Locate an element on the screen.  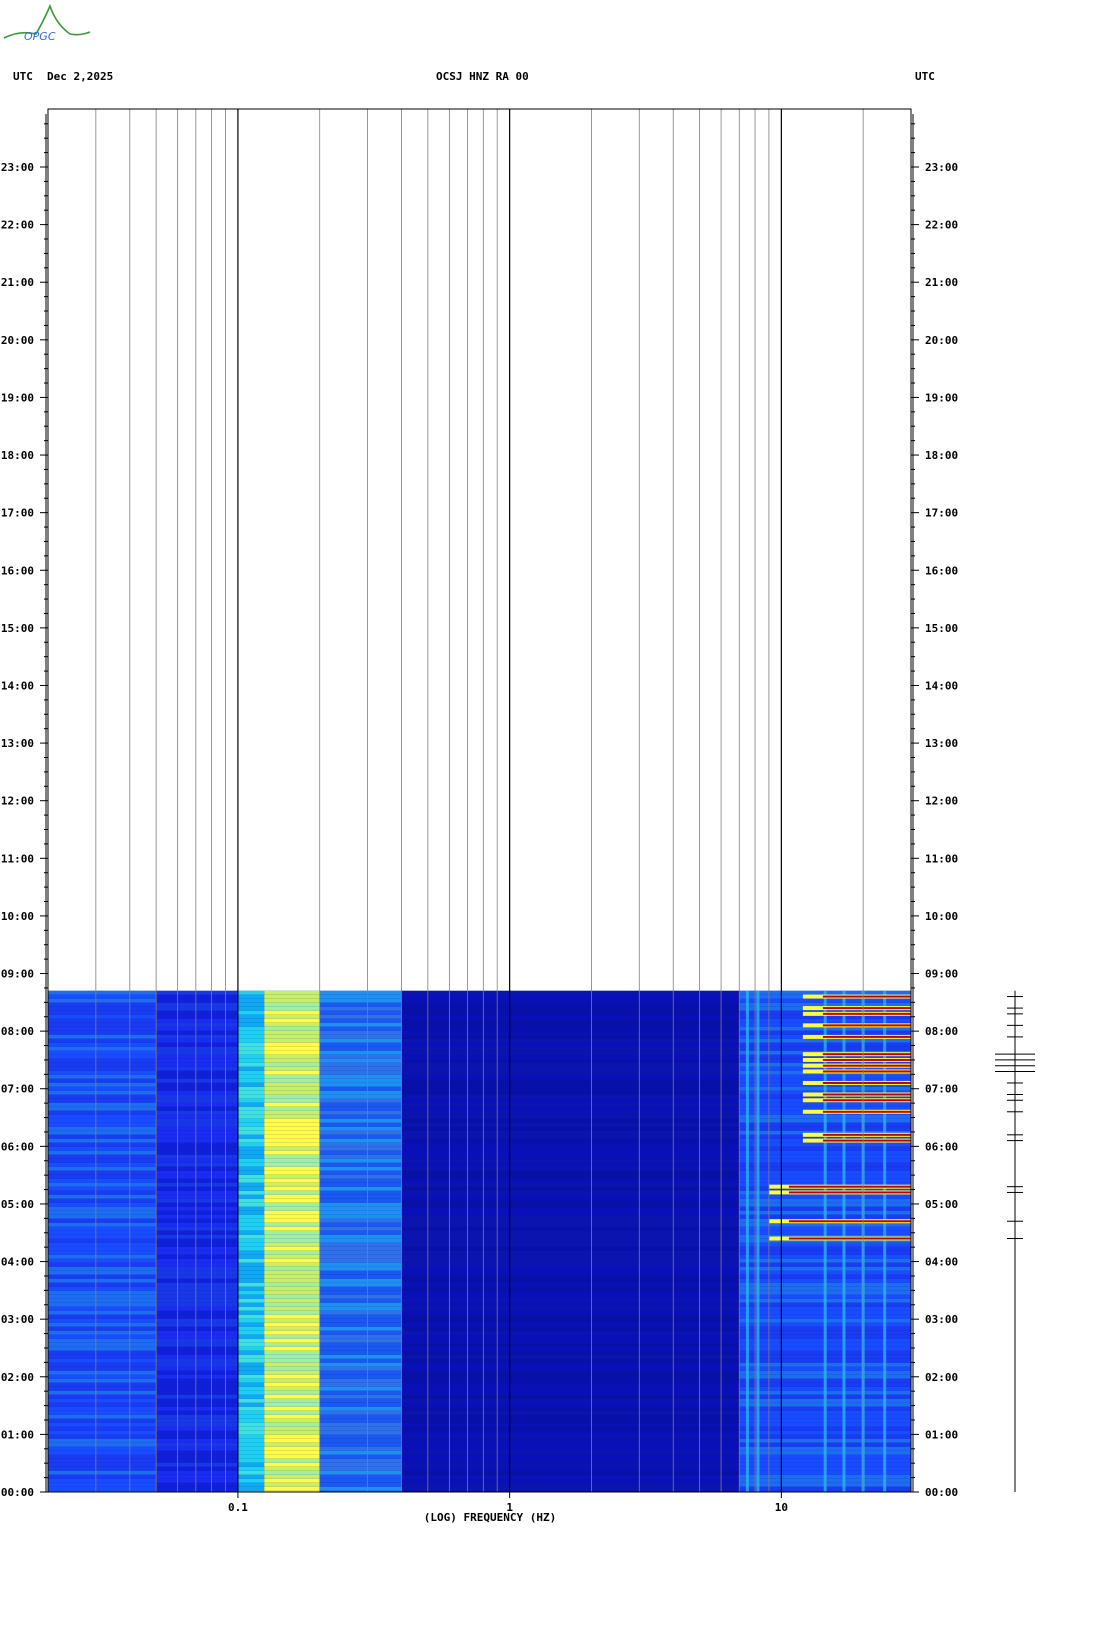
y-tick-label-right: 11:00 is located at coordinates (941, 858).